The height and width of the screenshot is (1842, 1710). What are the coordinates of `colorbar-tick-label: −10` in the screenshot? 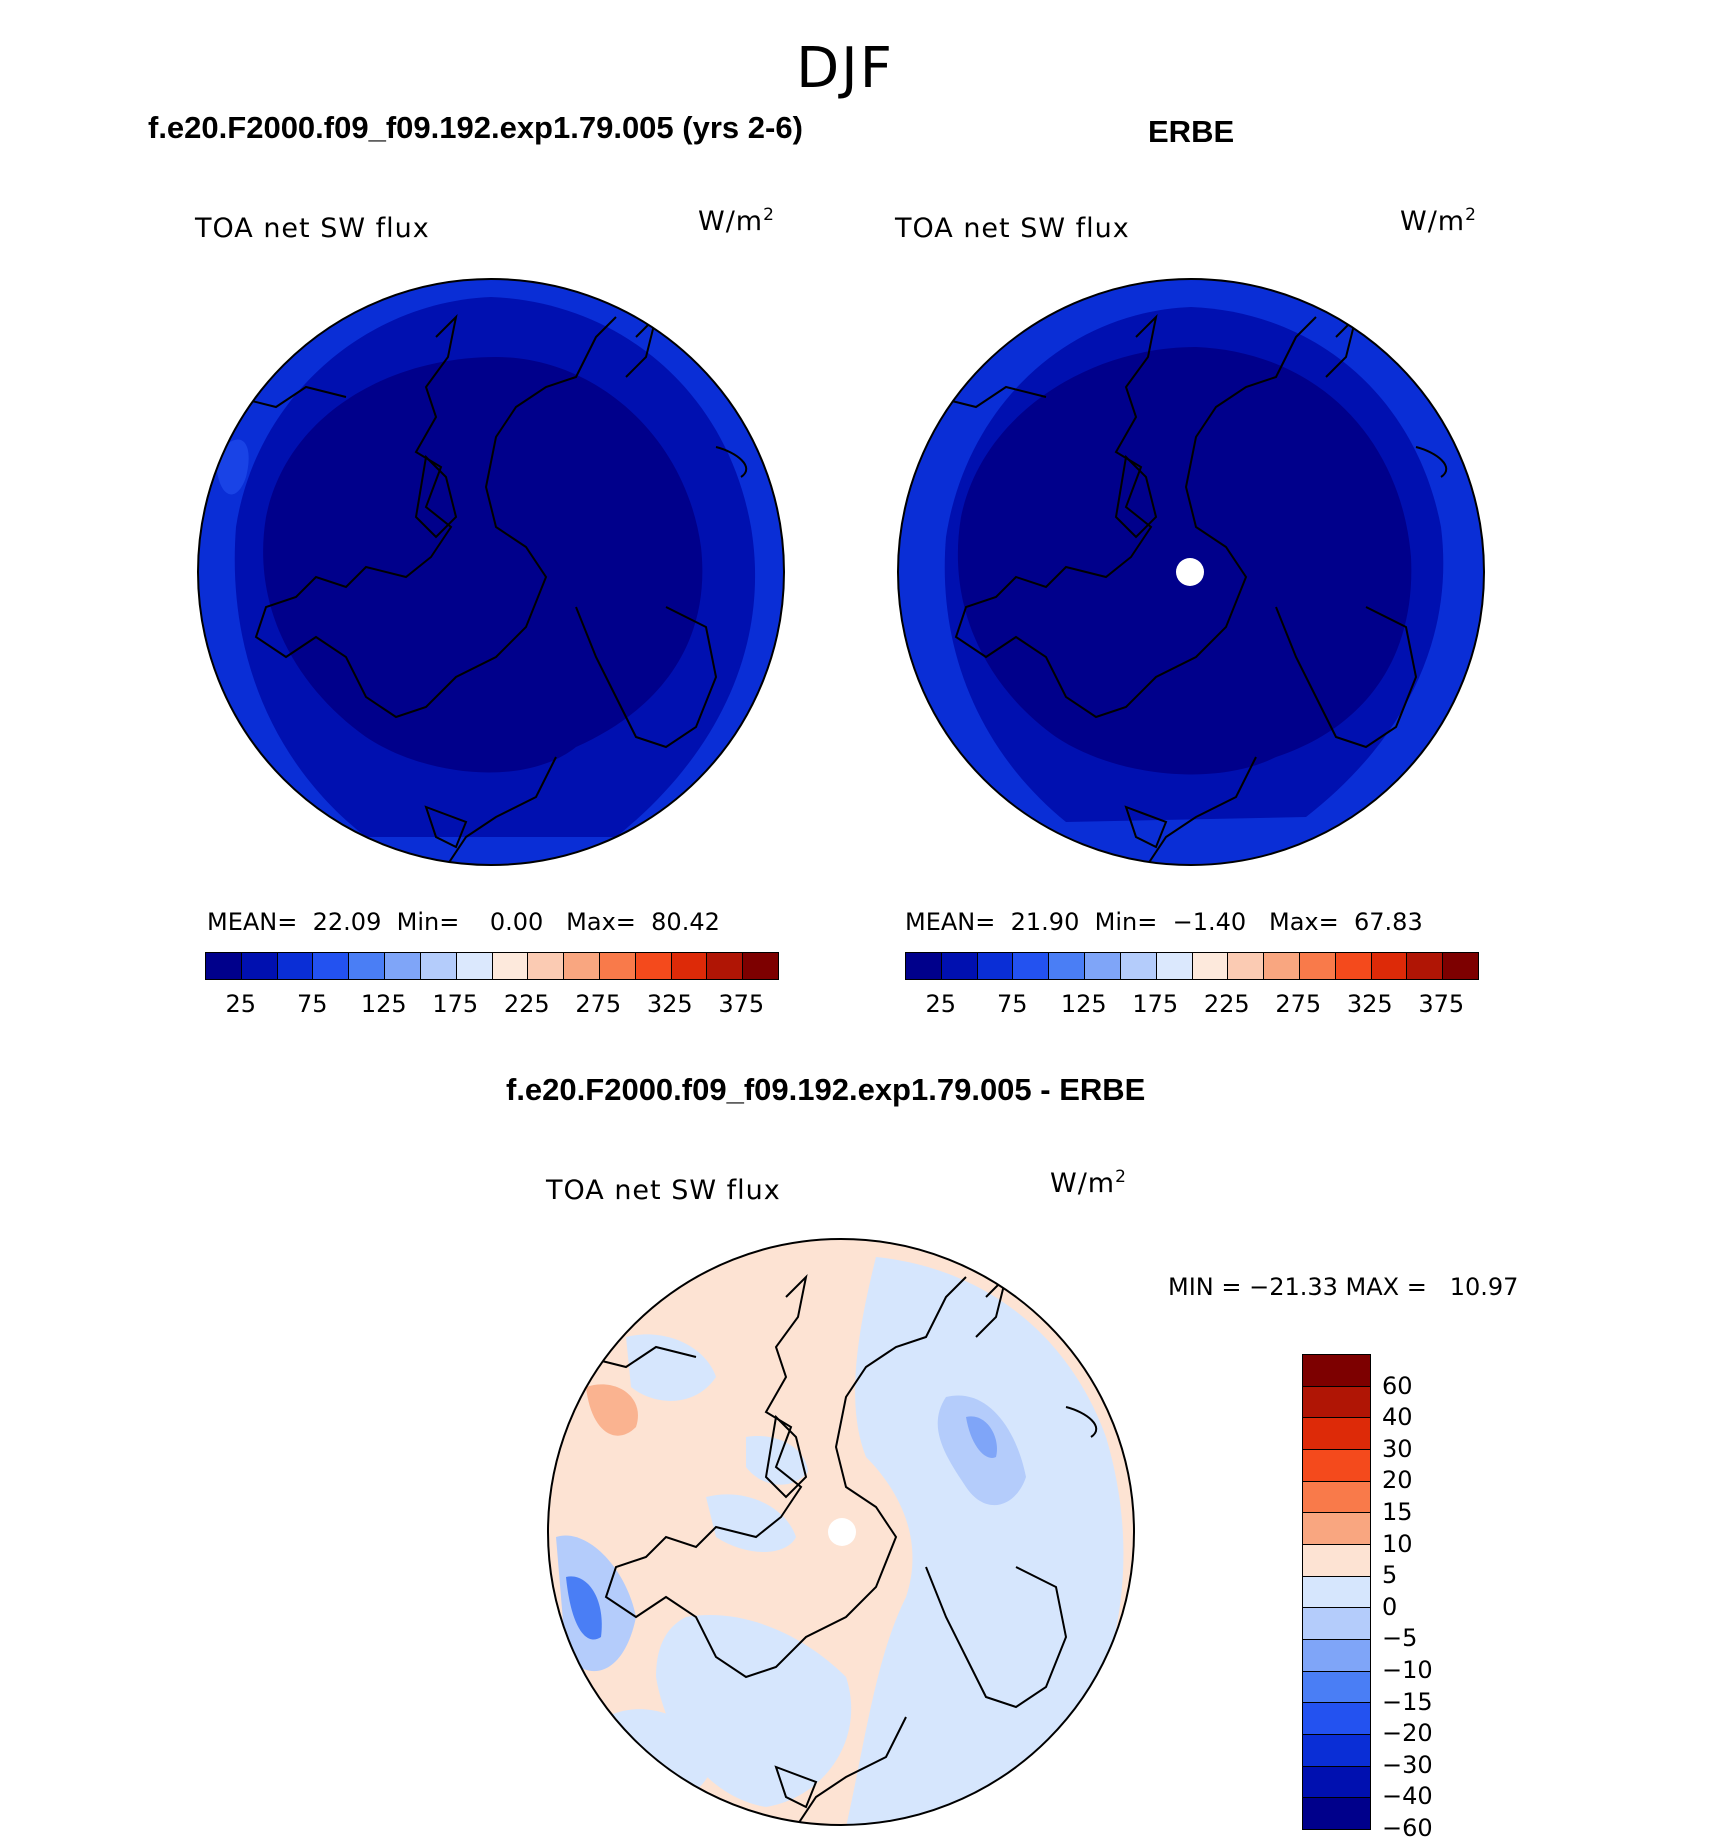 It's located at (1407, 1669).